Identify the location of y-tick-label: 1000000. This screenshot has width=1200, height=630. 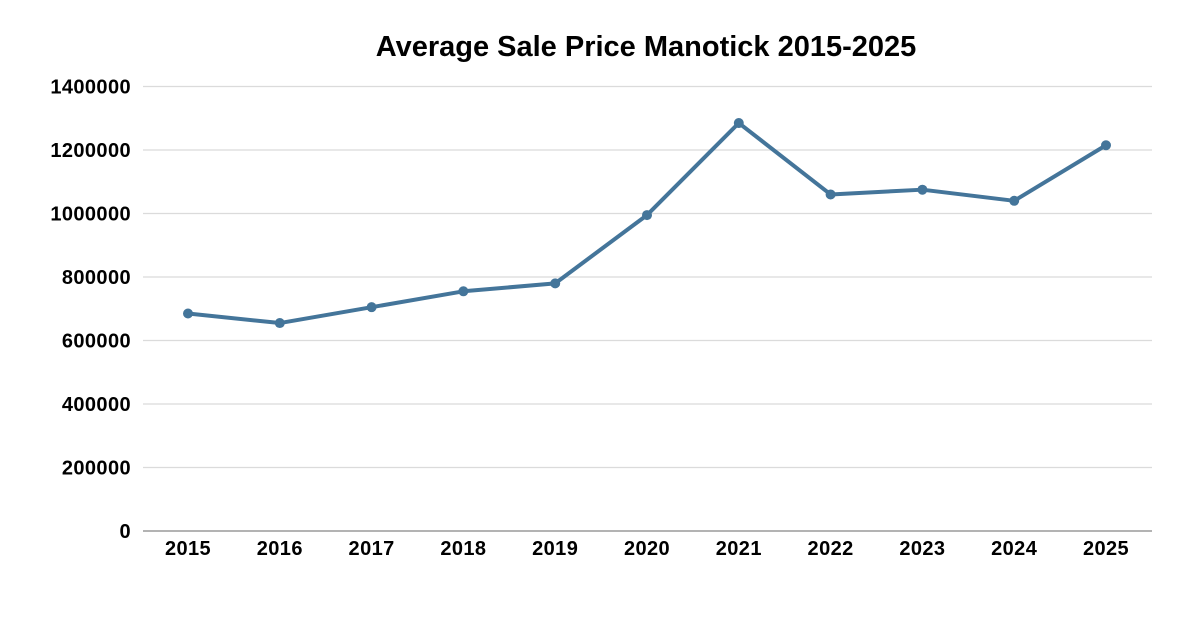
(90, 215).